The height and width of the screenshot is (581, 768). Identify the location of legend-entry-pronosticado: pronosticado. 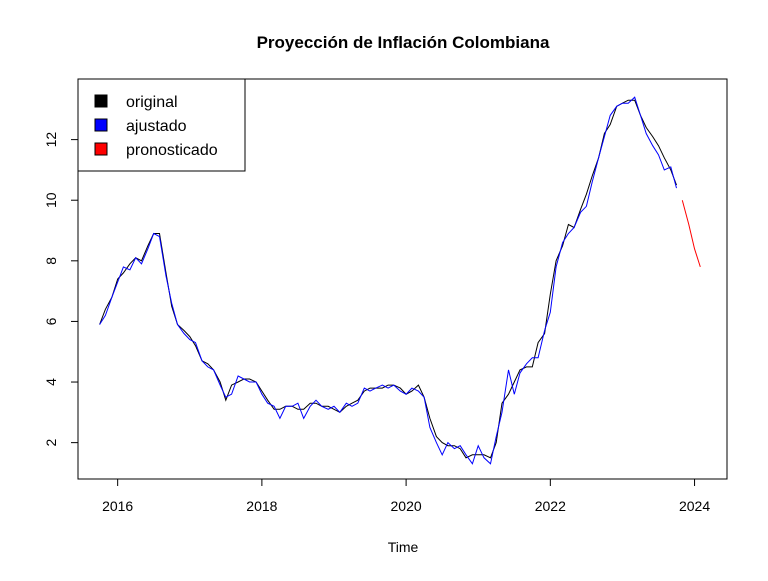
(156, 150).